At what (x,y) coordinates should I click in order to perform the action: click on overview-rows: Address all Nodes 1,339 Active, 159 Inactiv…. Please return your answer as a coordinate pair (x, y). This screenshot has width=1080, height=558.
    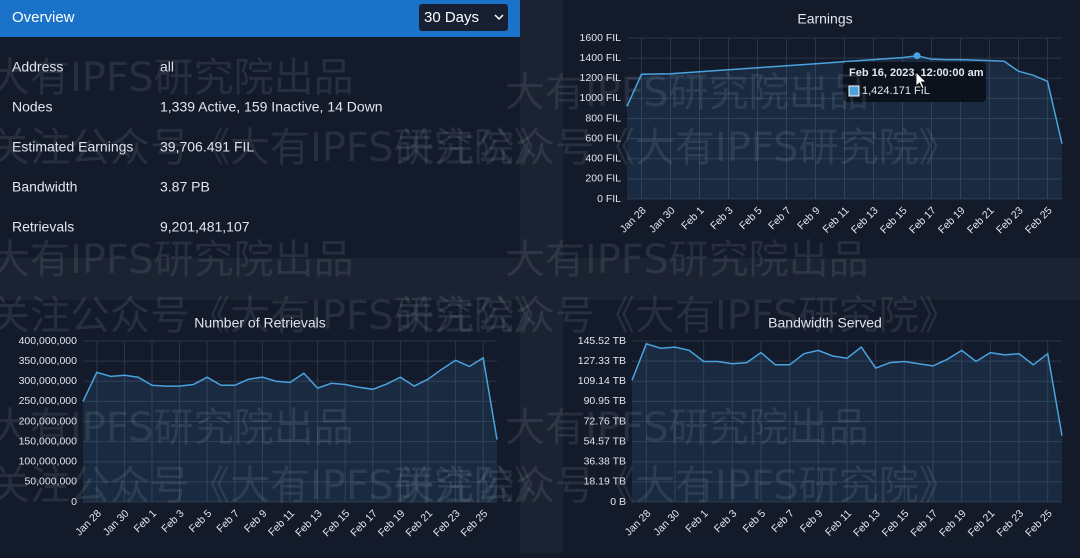
    Looking at the image, I should click on (197, 147).